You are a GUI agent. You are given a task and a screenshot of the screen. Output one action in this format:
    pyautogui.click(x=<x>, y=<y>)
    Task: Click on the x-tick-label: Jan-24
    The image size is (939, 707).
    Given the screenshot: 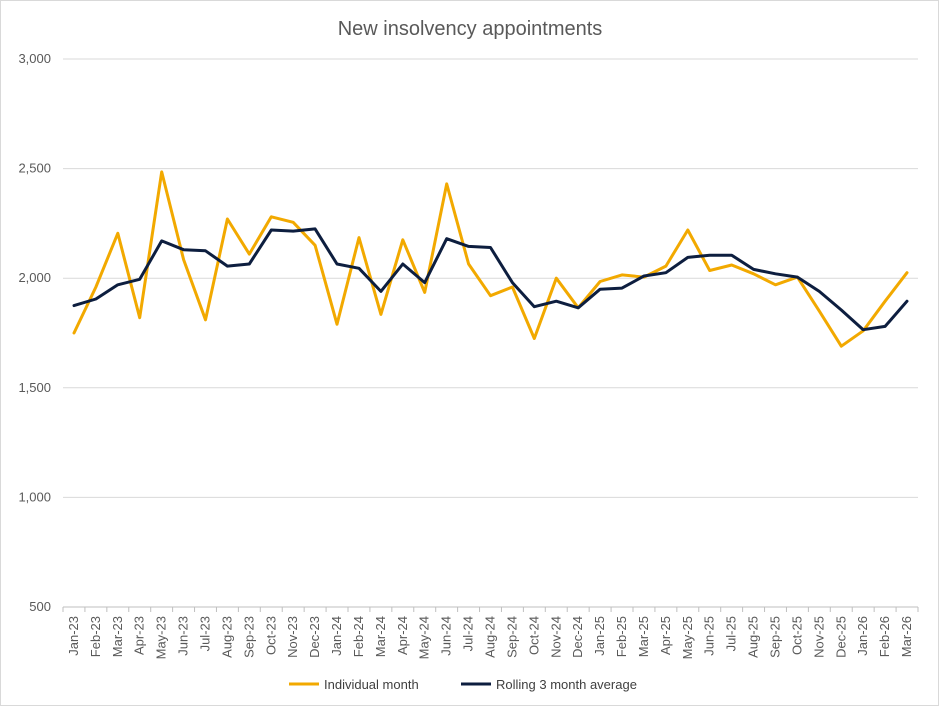 What is the action you would take?
    pyautogui.click(x=336, y=636)
    